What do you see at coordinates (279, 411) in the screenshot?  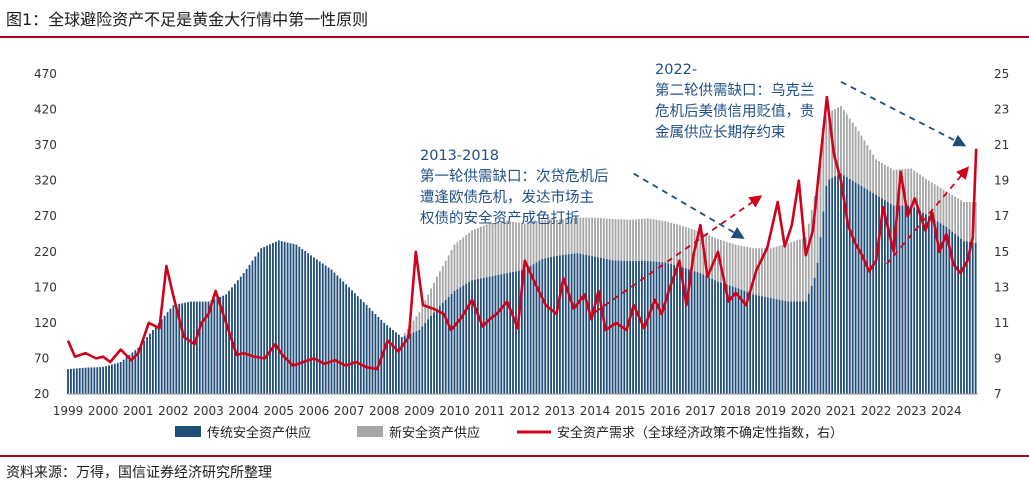 I see `x-tick-label: 2005` at bounding box center [279, 411].